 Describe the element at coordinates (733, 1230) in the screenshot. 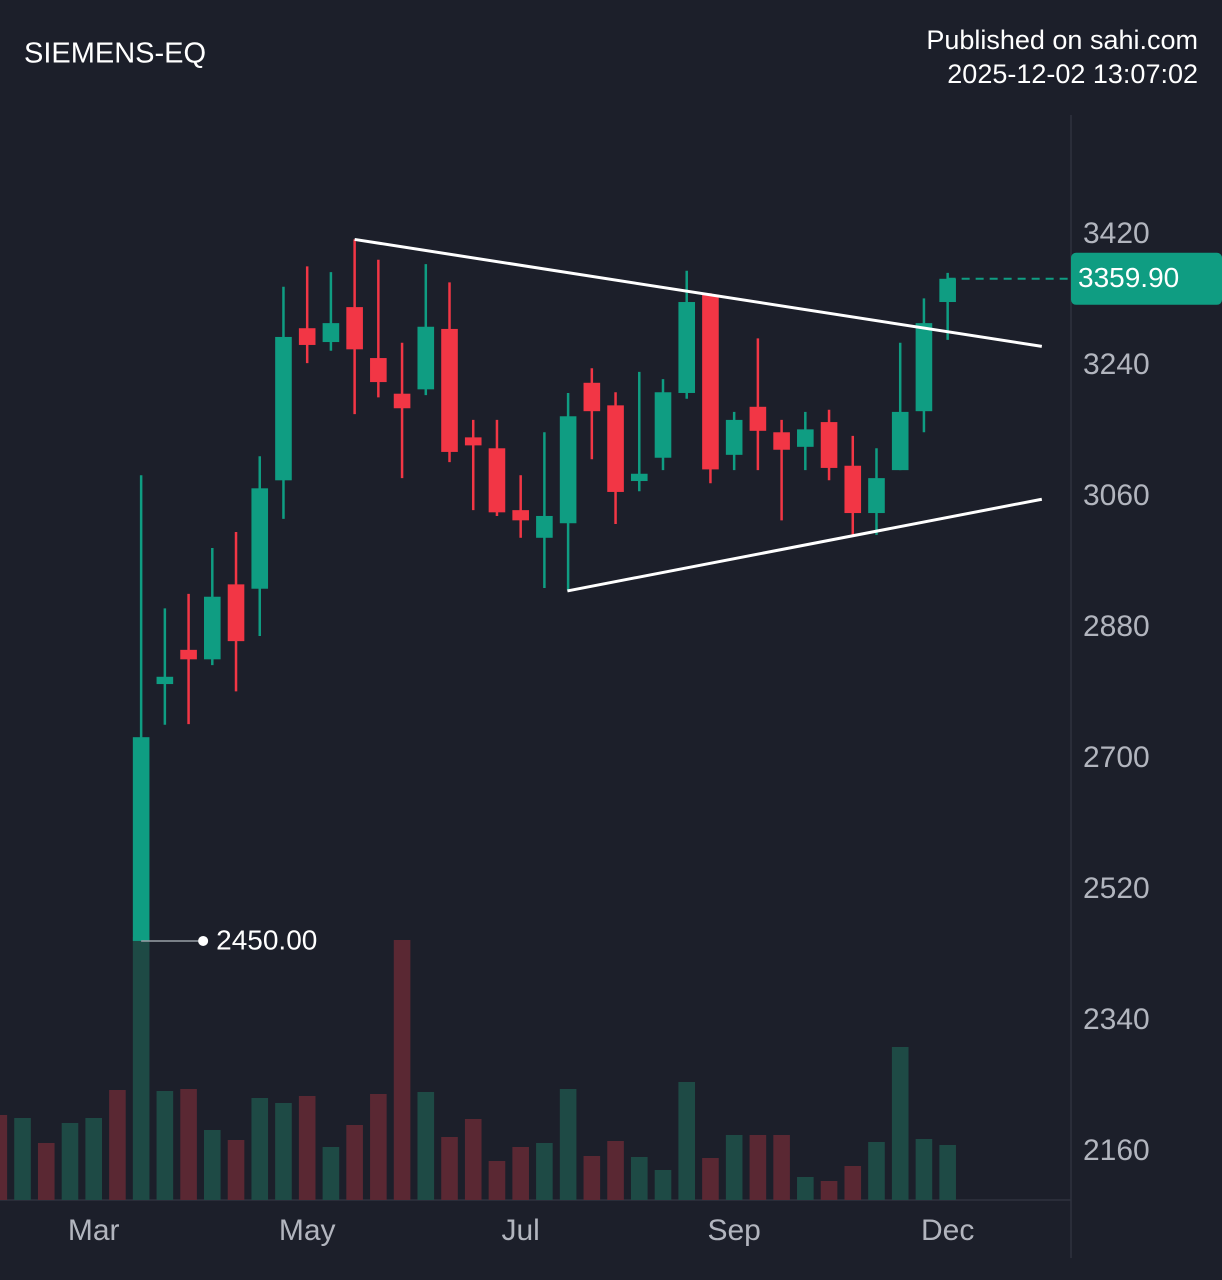

I see `x-tick-label: Sep` at that location.